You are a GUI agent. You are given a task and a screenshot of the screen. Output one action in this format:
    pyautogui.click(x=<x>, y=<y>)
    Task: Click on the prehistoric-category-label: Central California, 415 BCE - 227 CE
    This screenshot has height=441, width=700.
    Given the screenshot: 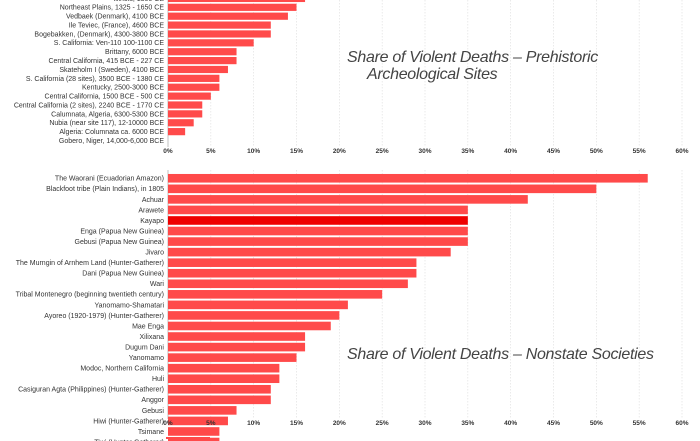 What is the action you would take?
    pyautogui.click(x=106, y=61)
    